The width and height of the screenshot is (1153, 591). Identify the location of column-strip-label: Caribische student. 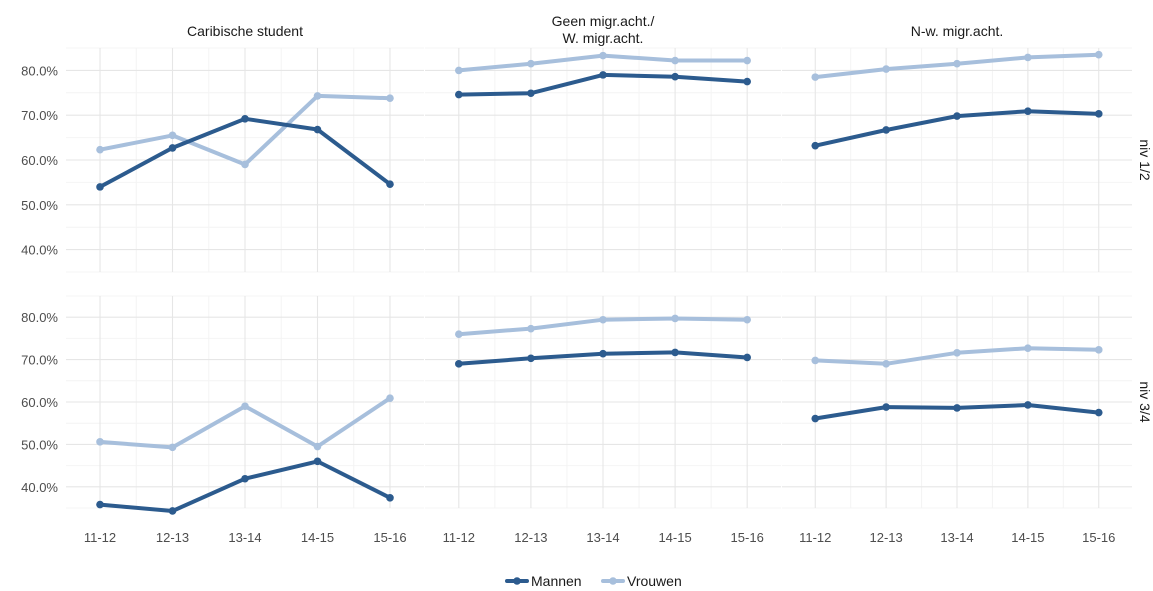
(245, 31).